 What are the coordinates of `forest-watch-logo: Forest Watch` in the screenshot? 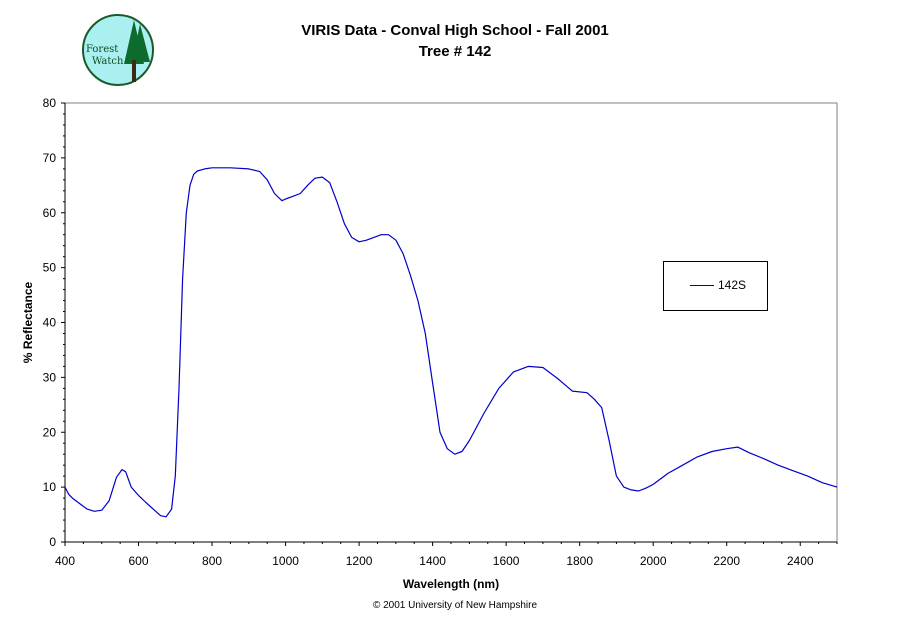 It's located at (118, 50).